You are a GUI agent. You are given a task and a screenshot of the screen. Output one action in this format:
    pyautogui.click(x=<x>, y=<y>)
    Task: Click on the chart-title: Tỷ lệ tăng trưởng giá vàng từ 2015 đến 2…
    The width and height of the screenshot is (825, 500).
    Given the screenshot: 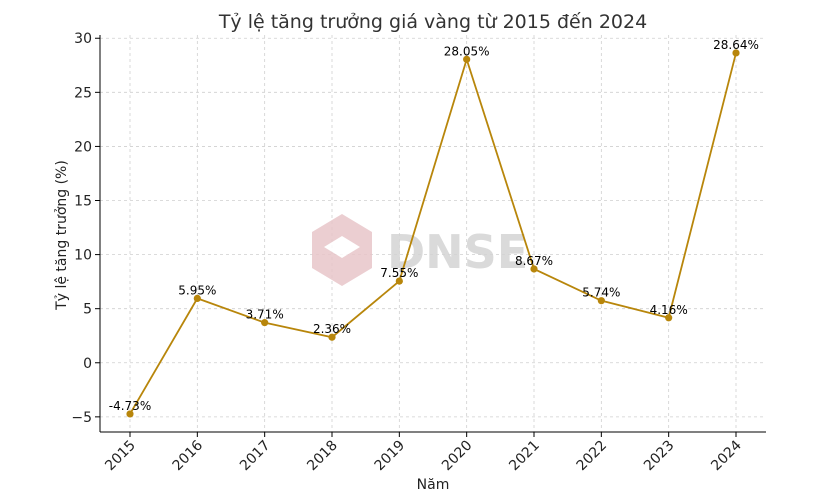 What is the action you would take?
    pyautogui.click(x=432, y=22)
    